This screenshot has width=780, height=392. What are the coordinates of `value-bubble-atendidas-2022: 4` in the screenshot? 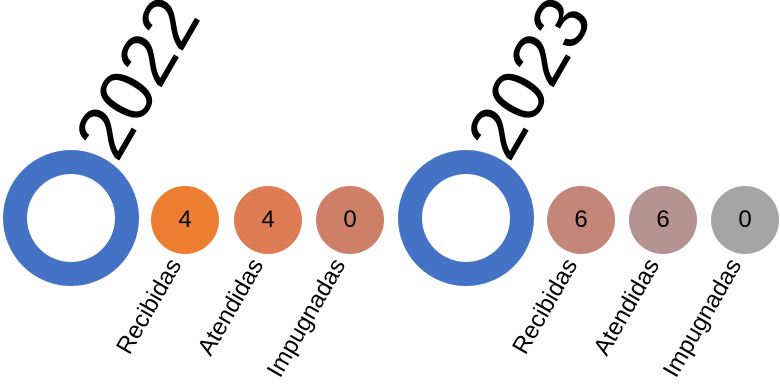 It's located at (268, 220).